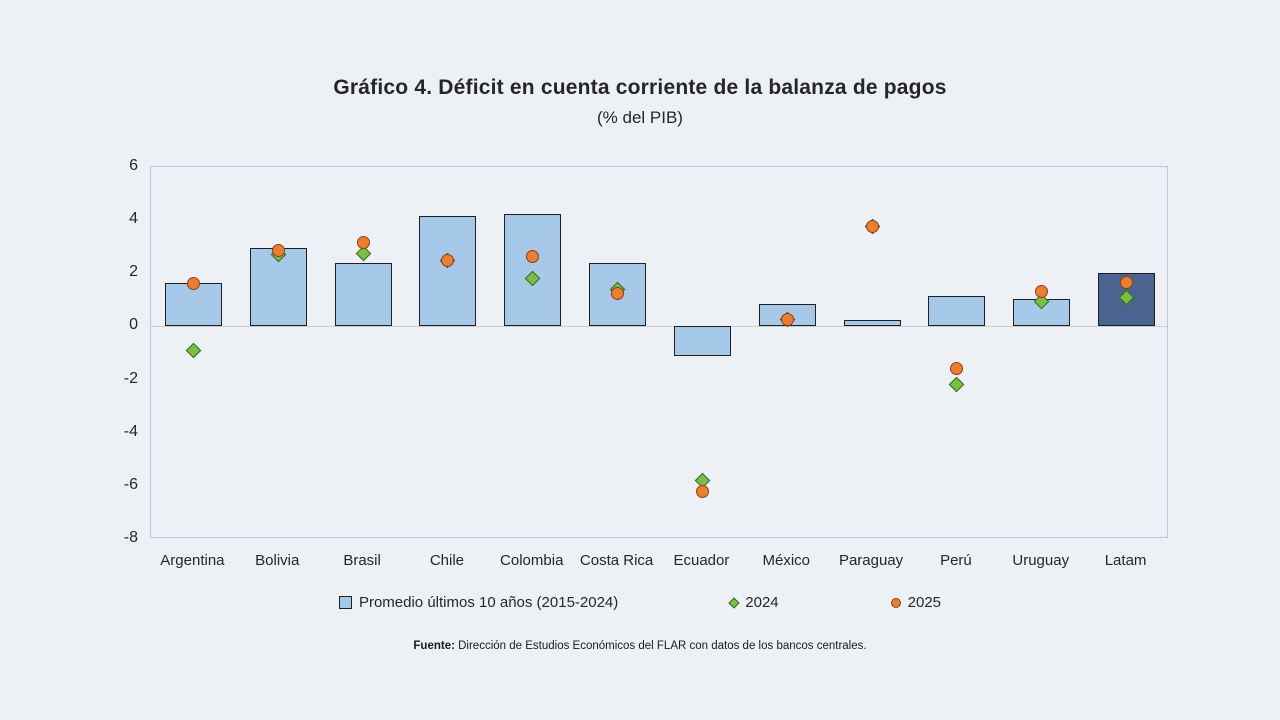 This screenshot has width=1280, height=720. What do you see at coordinates (701, 560) in the screenshot?
I see `x-axis-label: Ecuador` at bounding box center [701, 560].